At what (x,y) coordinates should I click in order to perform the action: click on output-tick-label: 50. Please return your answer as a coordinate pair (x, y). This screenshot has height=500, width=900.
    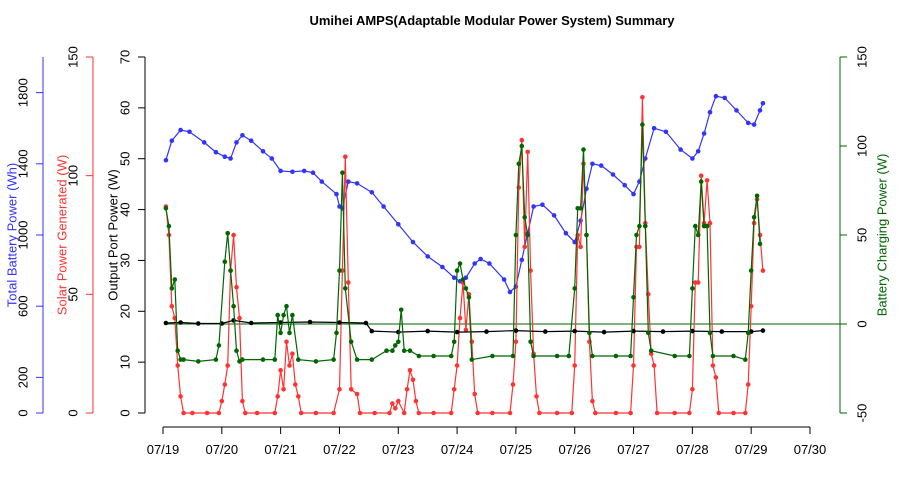
    Looking at the image, I should click on (125, 158).